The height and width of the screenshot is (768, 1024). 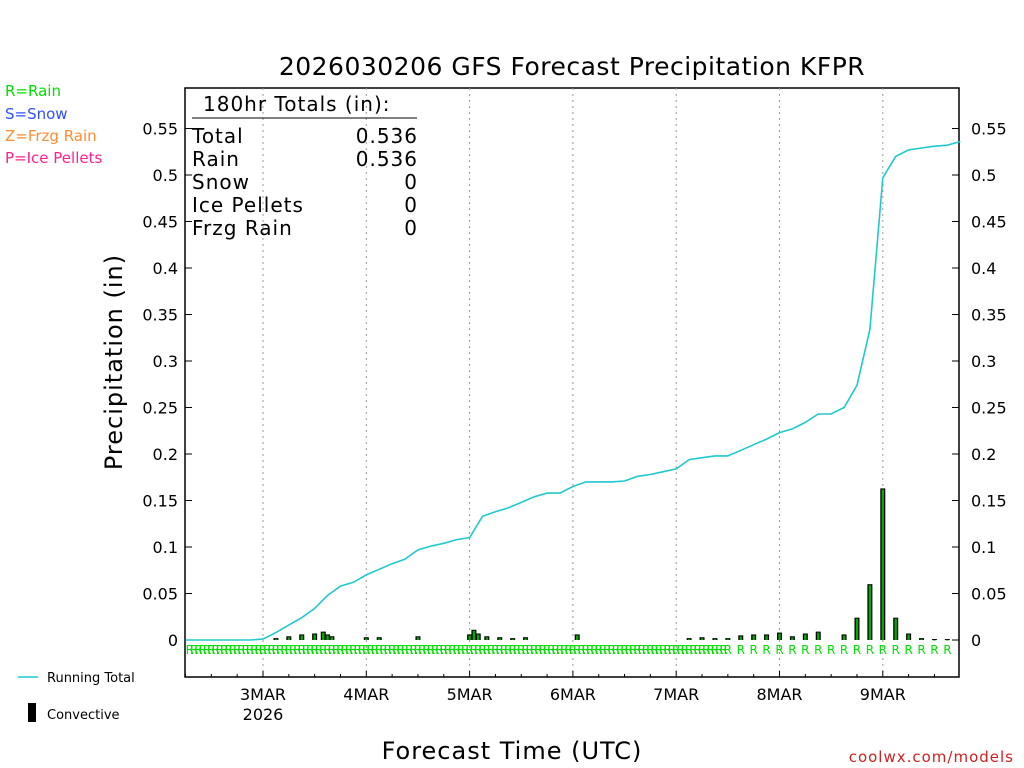 What do you see at coordinates (160, 222) in the screenshot?
I see `y-tick-label-left: 0.45` at bounding box center [160, 222].